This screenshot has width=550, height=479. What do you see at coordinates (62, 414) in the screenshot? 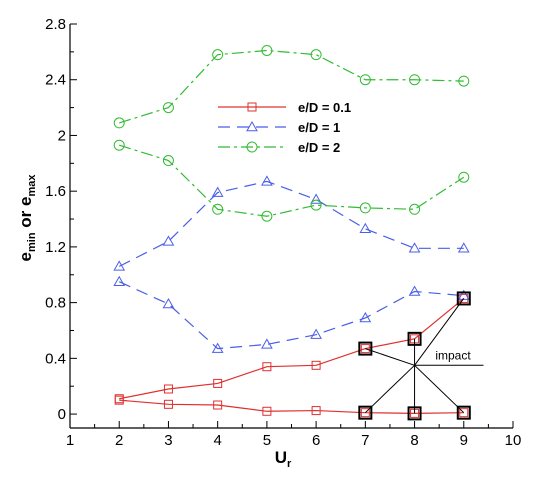
I see `y-tick-label: 0` at bounding box center [62, 414].